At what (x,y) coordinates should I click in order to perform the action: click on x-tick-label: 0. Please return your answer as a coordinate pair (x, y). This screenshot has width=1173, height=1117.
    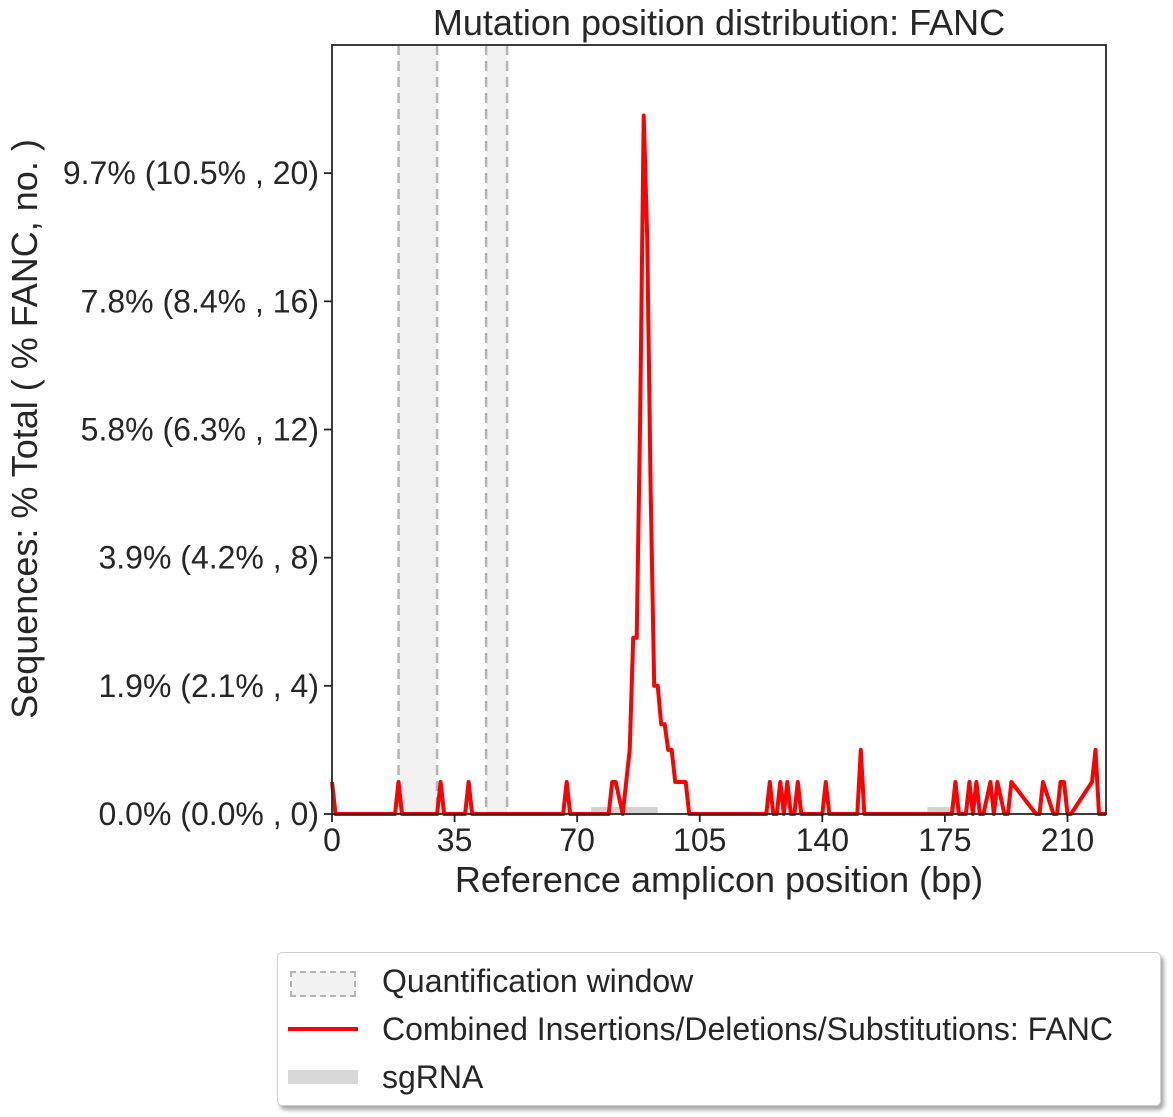
    Looking at the image, I should click on (332, 840).